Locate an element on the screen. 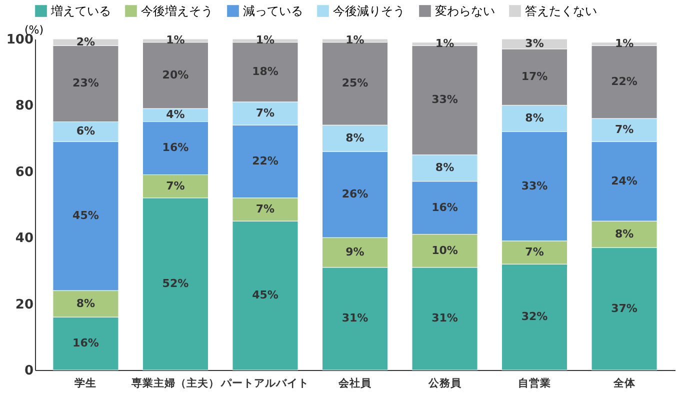  y-tick-label: 80 is located at coordinates (24, 106).